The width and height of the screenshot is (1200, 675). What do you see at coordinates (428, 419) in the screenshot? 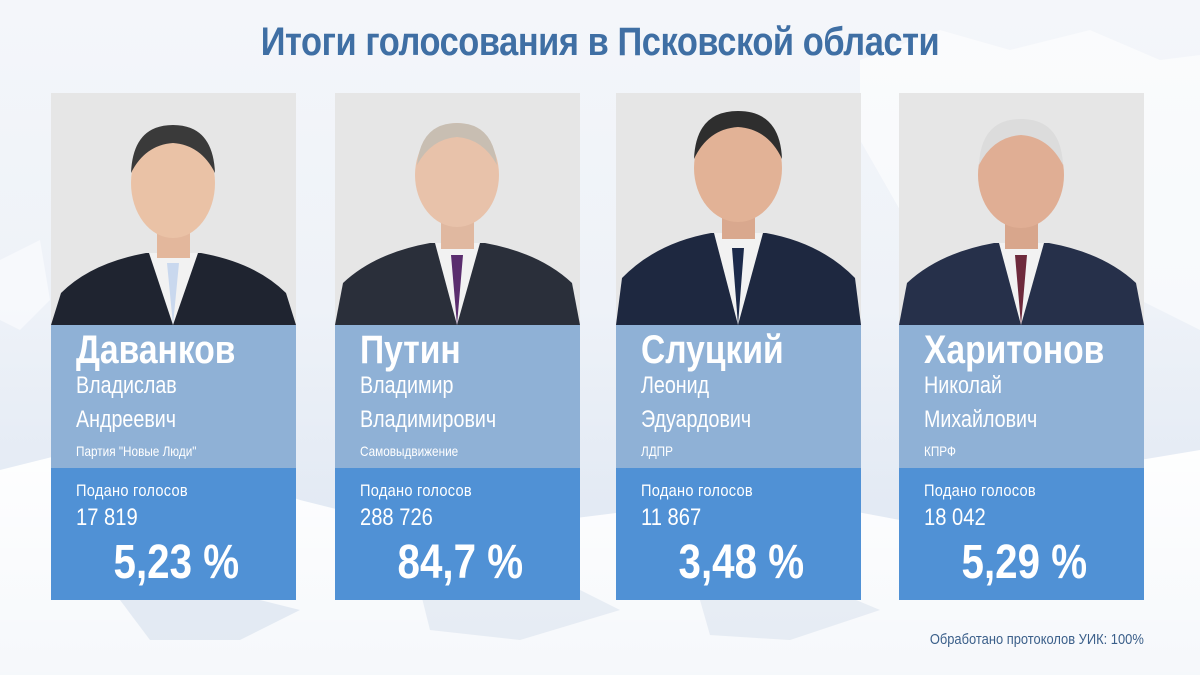
I see `candidate-patronymic: Владимирович` at bounding box center [428, 419].